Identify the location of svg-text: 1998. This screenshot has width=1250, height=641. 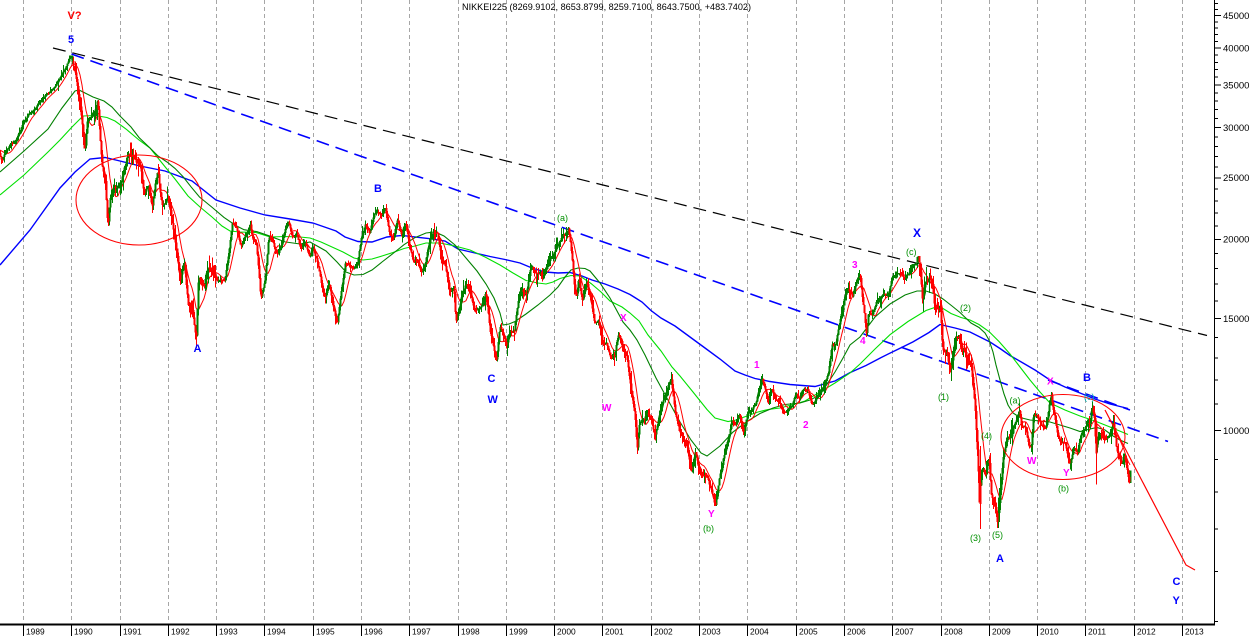
(470, 632).